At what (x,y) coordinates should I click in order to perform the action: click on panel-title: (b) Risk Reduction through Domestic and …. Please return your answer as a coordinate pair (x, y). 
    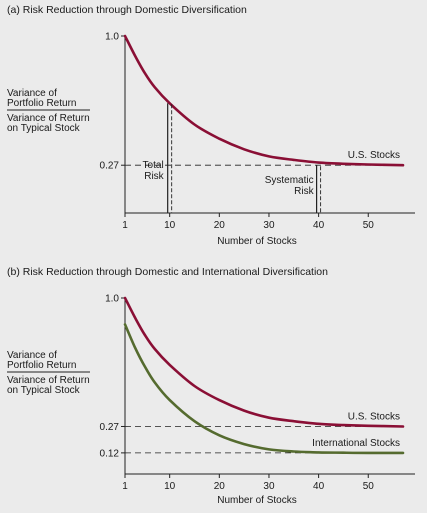
    Looking at the image, I should click on (167, 272).